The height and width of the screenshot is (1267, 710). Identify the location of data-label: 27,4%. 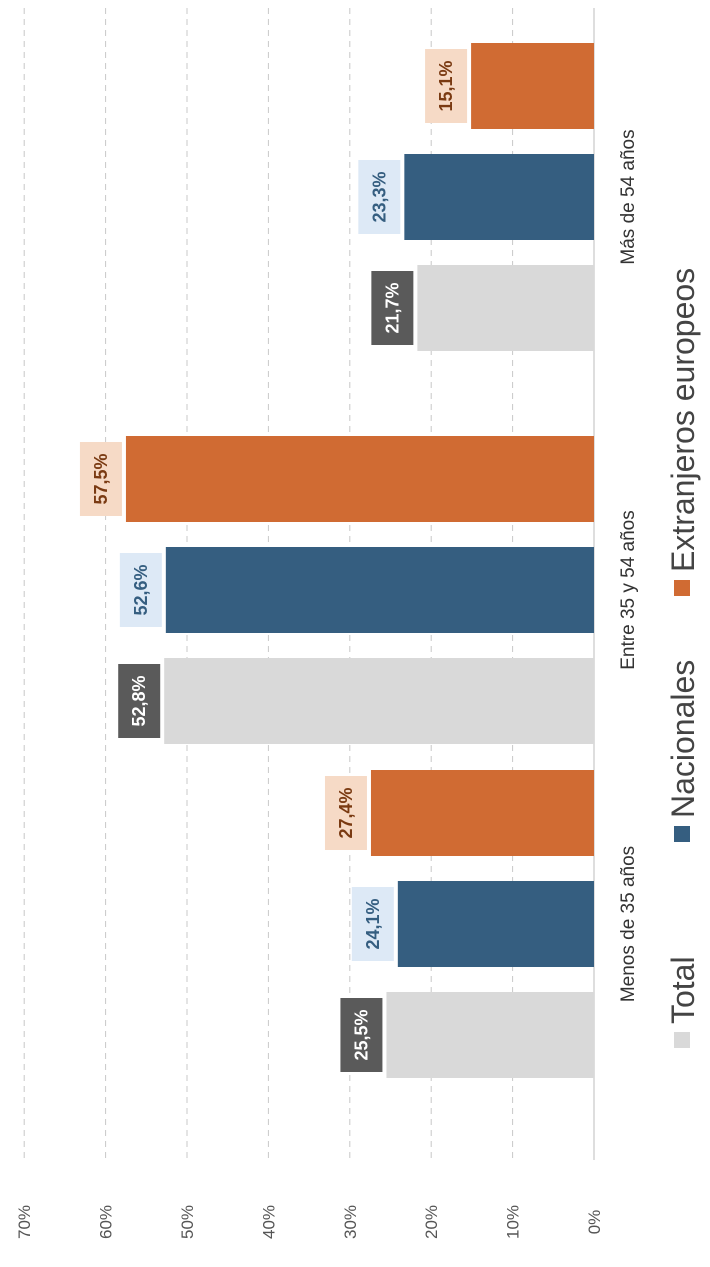
(346, 812).